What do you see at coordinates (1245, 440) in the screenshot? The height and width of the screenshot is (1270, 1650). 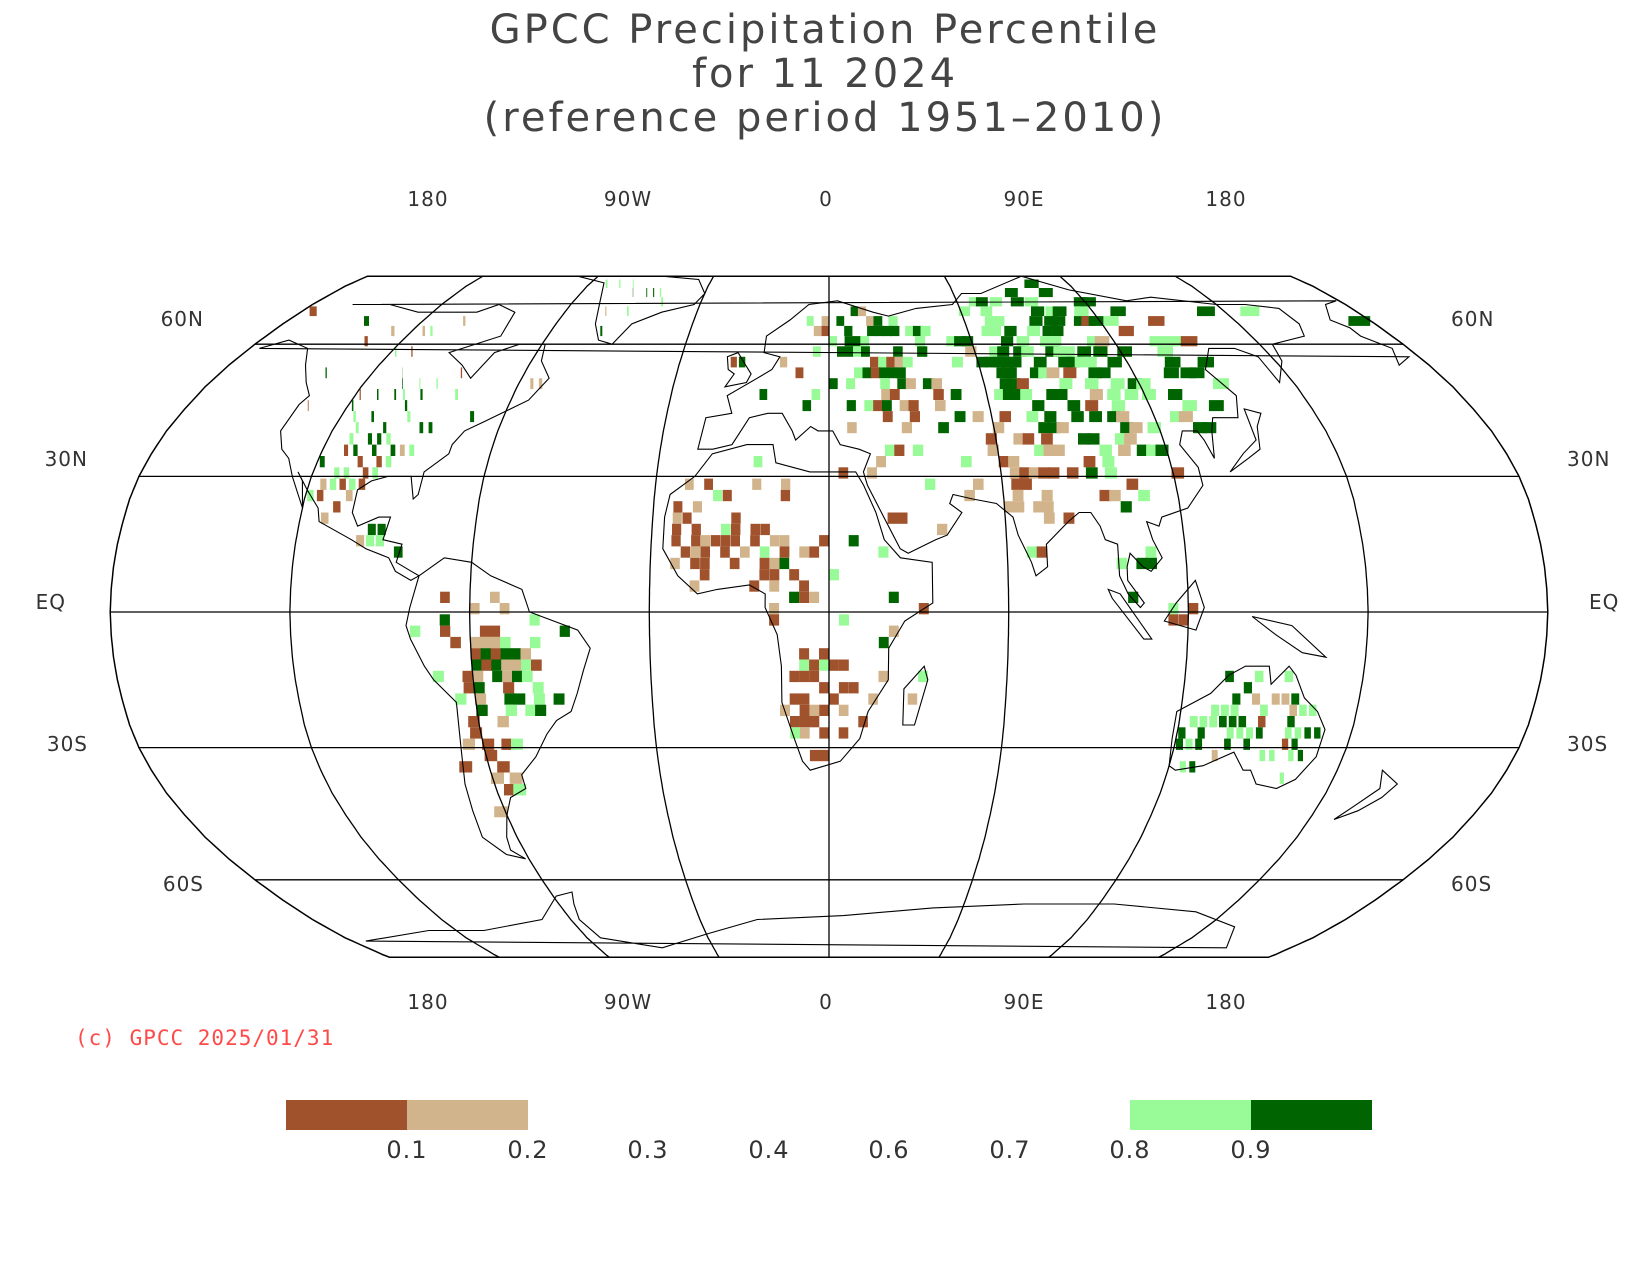 I see `coastline-japan` at bounding box center [1245, 440].